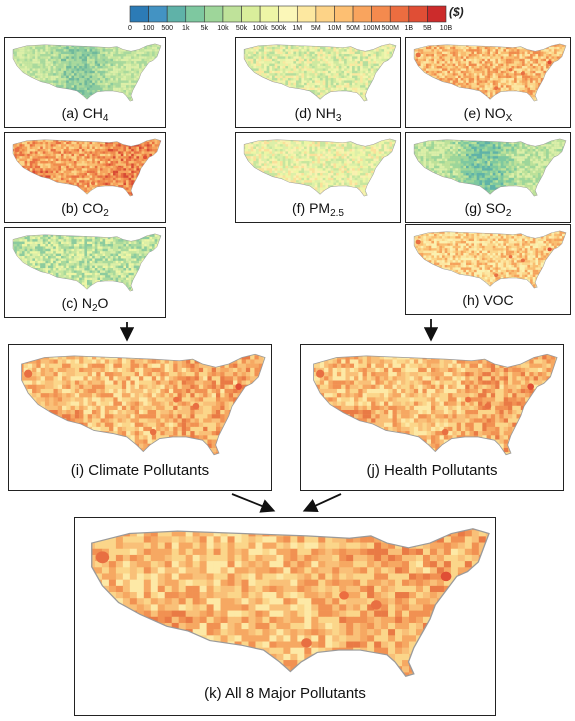 The image size is (575, 721). I want to click on panel-co2: (b) CO2, so click(85, 177).